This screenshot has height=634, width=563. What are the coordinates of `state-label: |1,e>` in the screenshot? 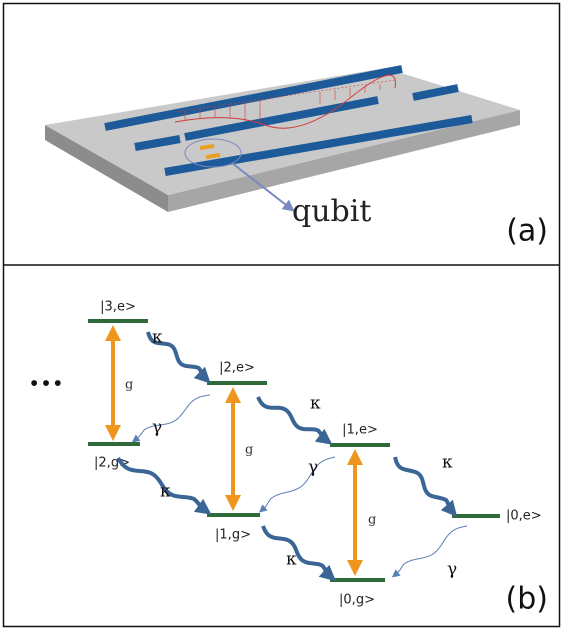 It's located at (360, 430).